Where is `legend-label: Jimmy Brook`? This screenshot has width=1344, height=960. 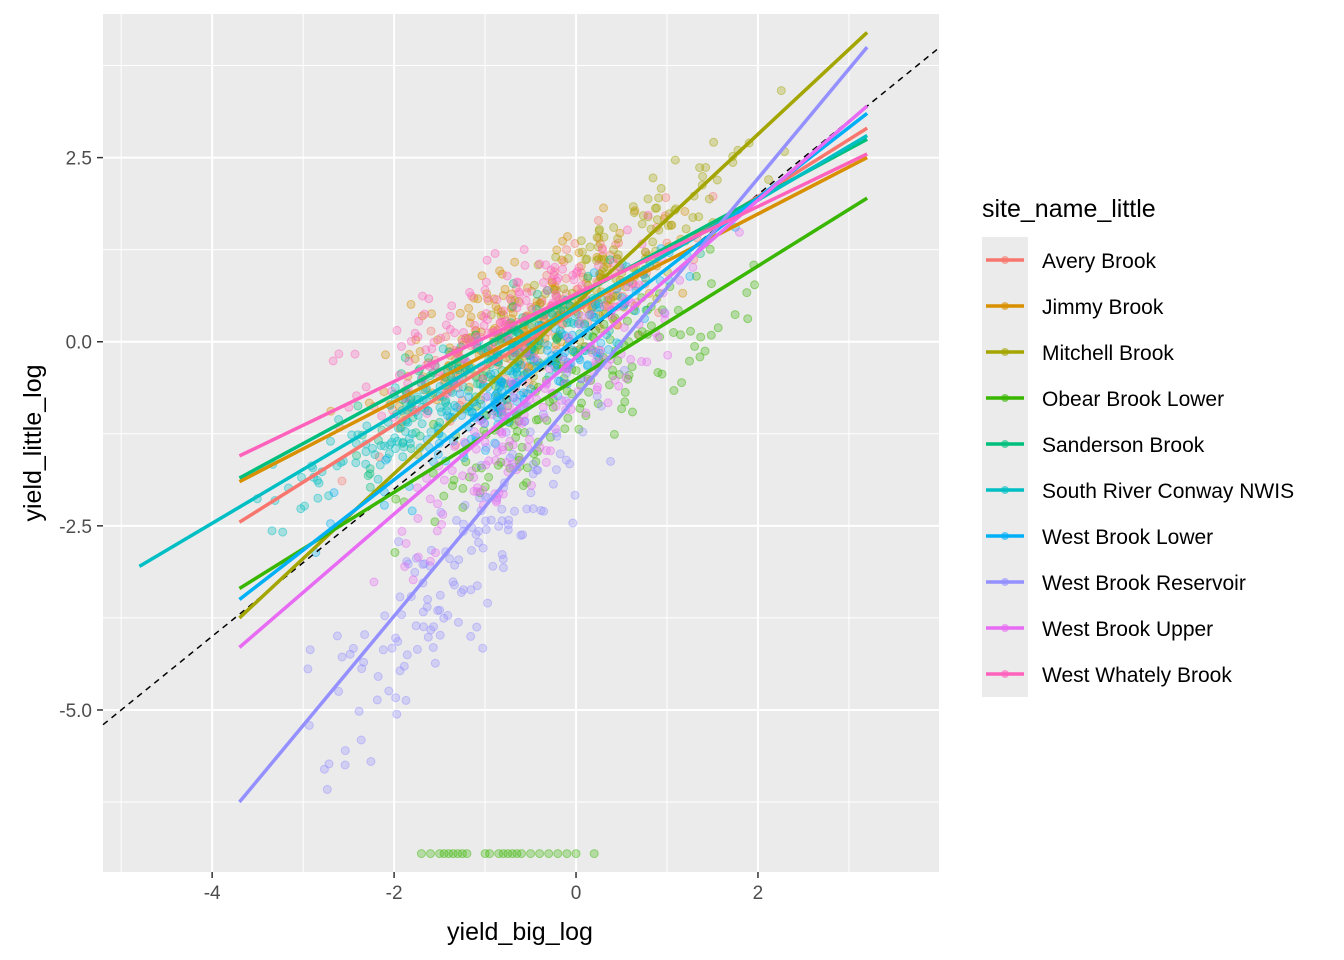
legend-label: Jimmy Brook is located at coordinates (1103, 307).